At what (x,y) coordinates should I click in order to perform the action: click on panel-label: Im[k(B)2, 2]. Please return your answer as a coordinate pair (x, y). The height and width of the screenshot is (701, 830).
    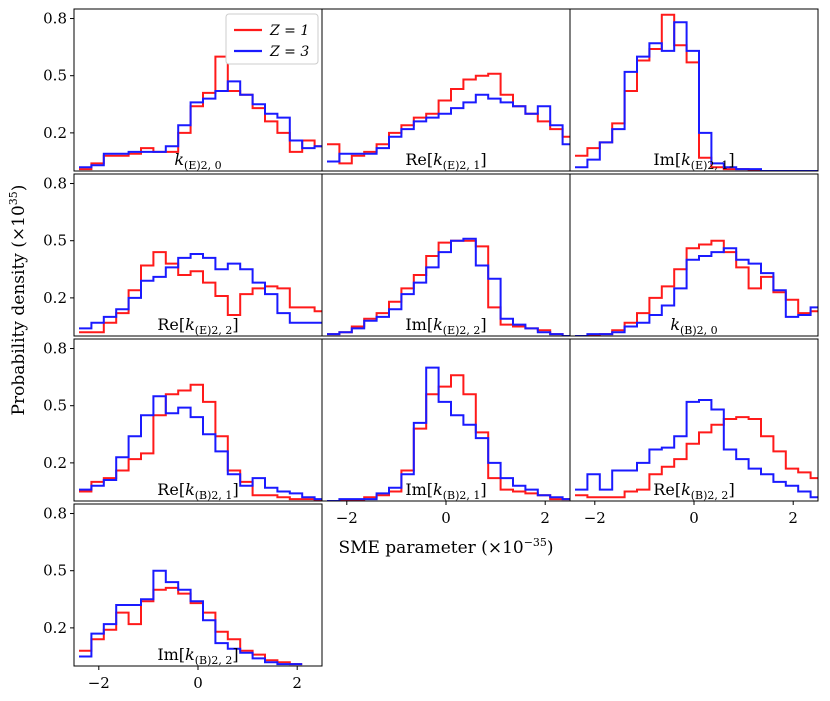
    Looking at the image, I should click on (197, 656).